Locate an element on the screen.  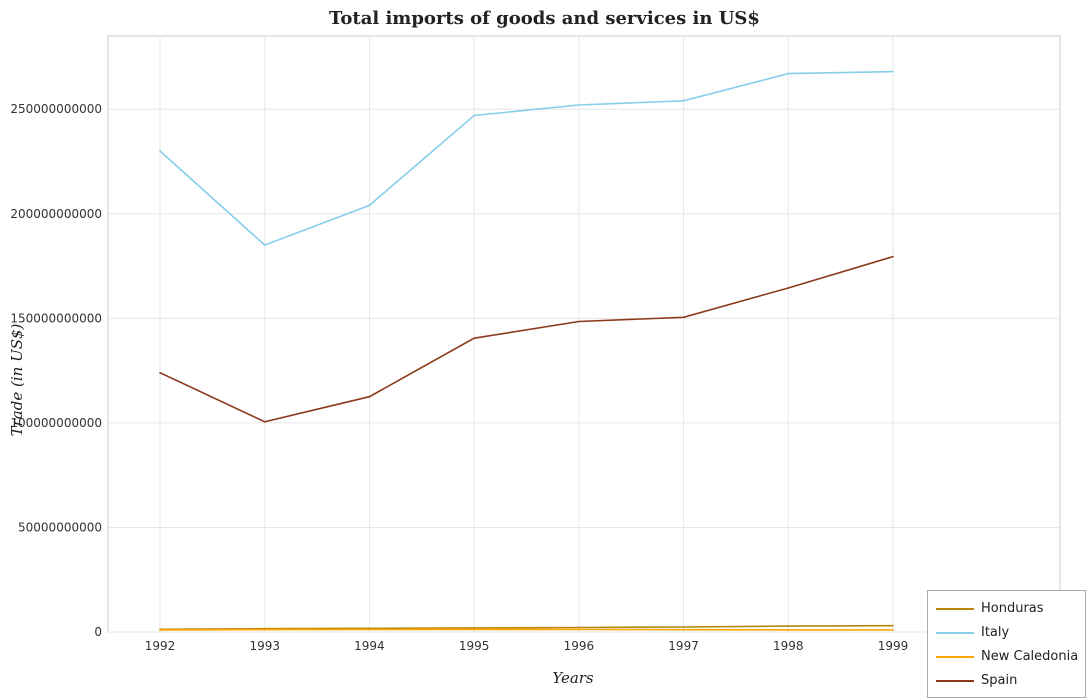
x-tick-label: 1996 is located at coordinates (579, 646).